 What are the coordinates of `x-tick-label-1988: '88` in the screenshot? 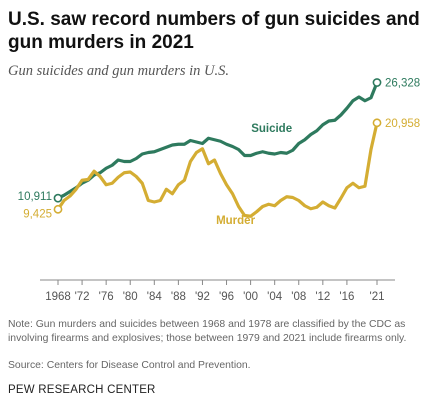 It's located at (178, 297).